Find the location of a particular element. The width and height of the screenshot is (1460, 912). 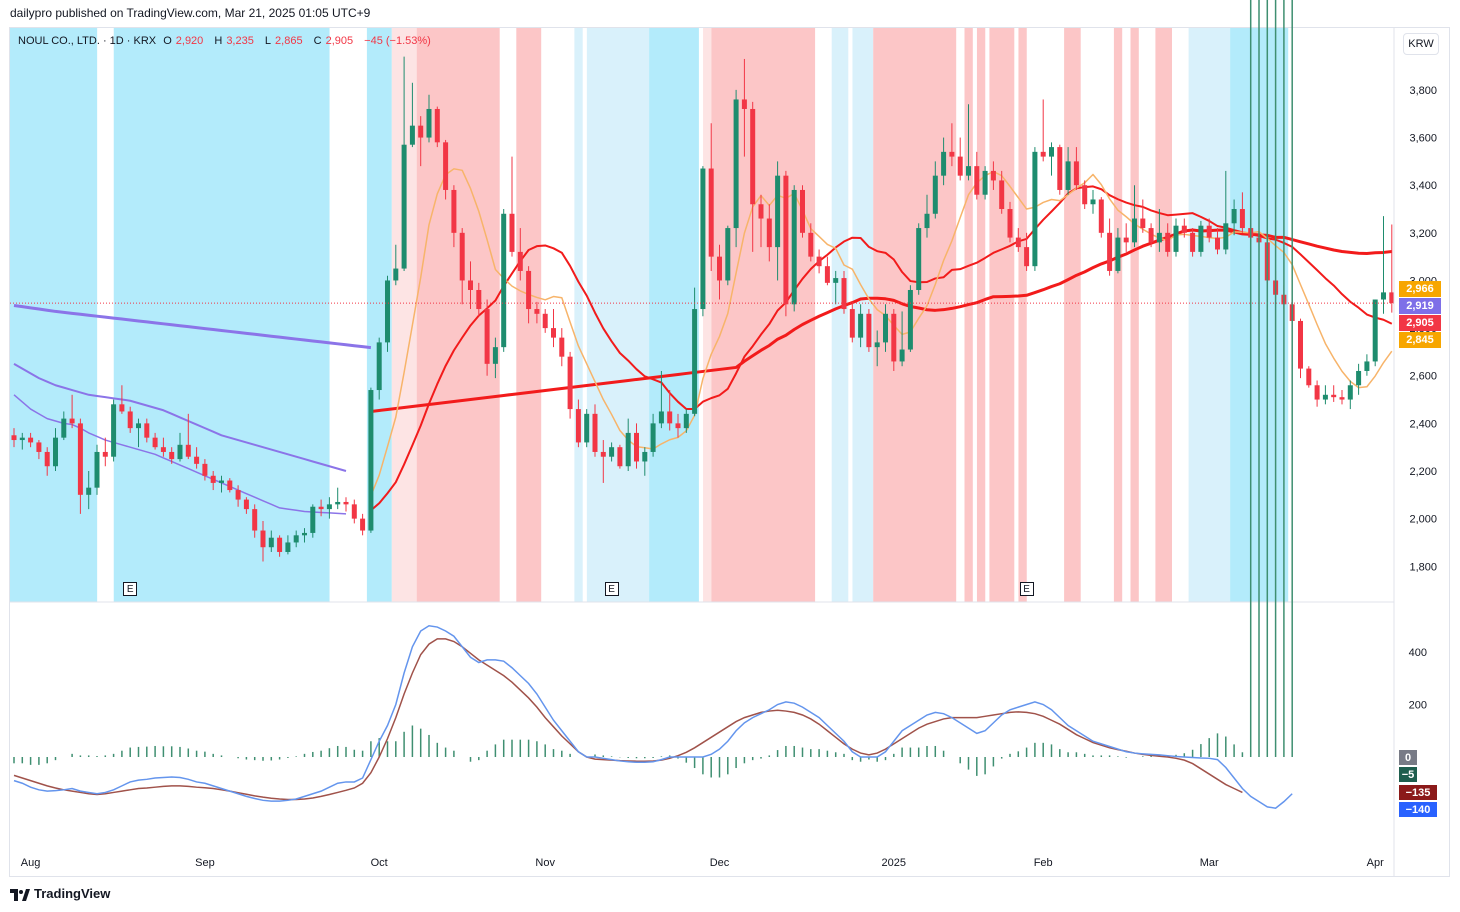

time-tick-label: Oct is located at coordinates (379, 863).